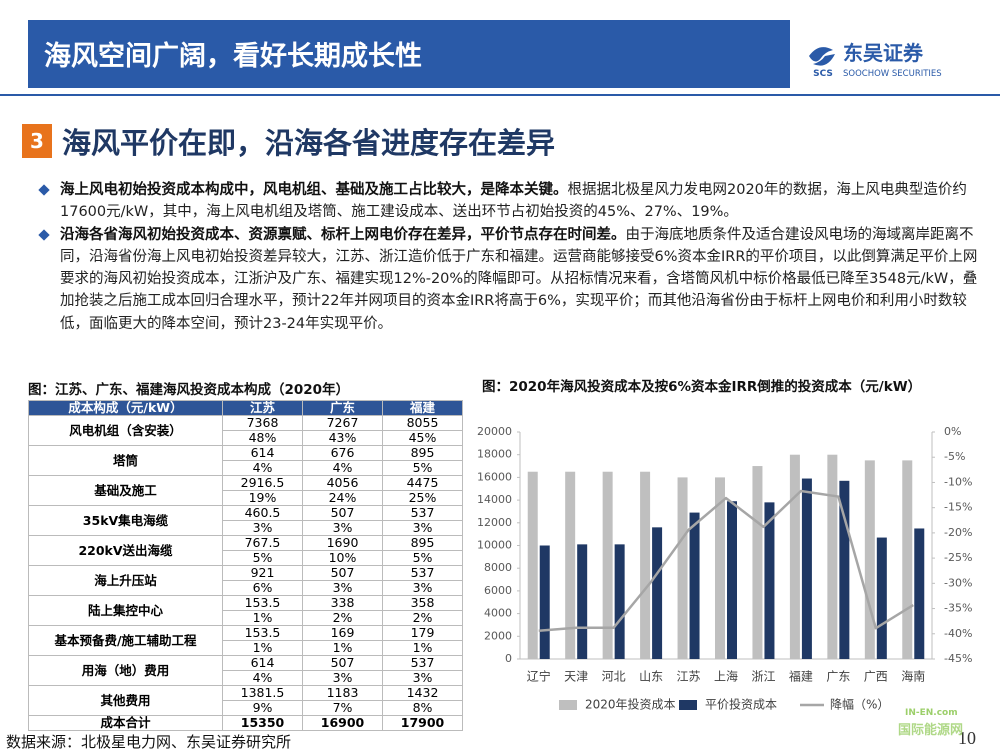 The width and height of the screenshot is (1000, 750). I want to click on line-series, so click(726, 560).